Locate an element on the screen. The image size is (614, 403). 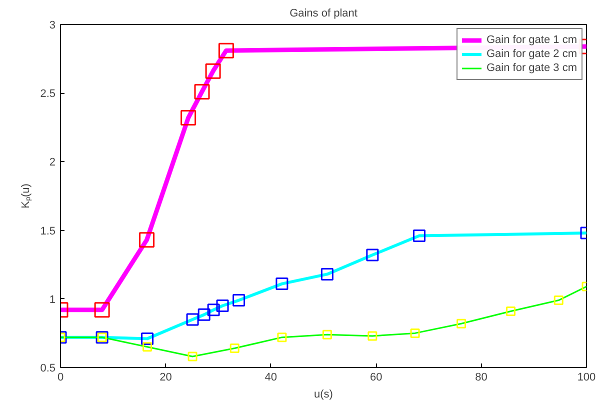
y-axis-title: Kₚ(u) is located at coordinates (26, 196).